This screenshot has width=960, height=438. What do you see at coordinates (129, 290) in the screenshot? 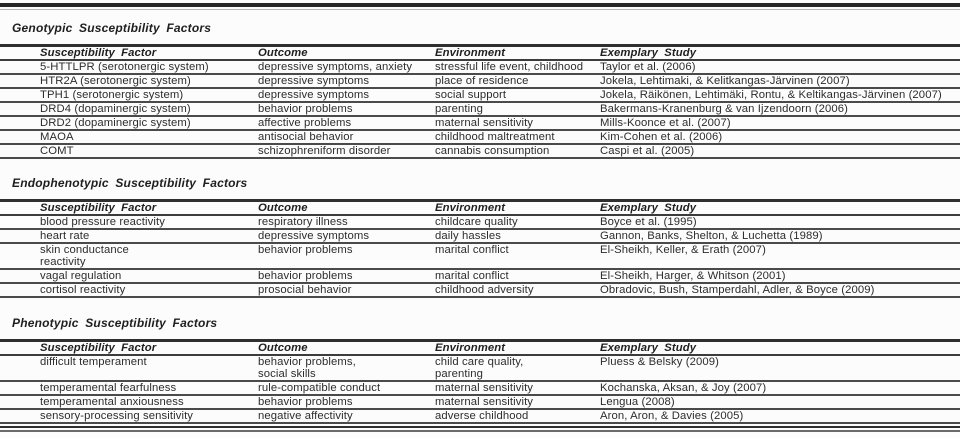
I see `cell-factor: cortisol reactivity` at bounding box center [129, 290].